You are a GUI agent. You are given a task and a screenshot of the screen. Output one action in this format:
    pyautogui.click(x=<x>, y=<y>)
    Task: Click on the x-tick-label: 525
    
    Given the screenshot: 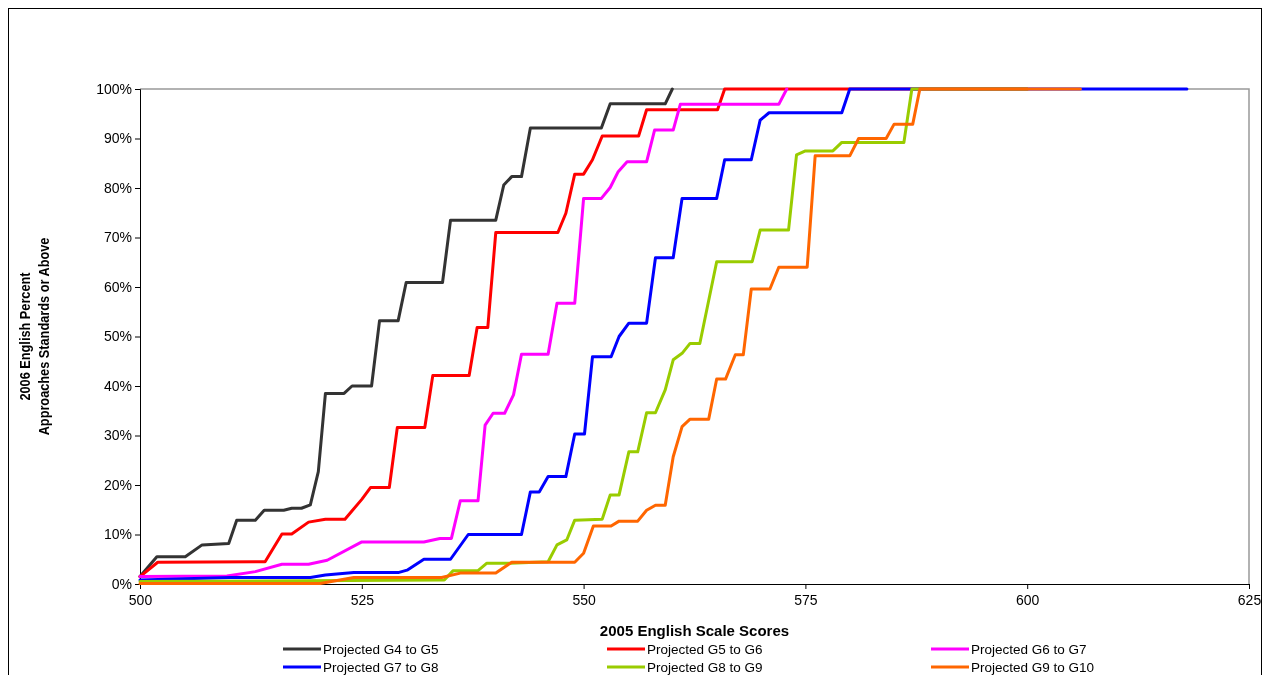 What is the action you would take?
    pyautogui.click(x=362, y=599)
    